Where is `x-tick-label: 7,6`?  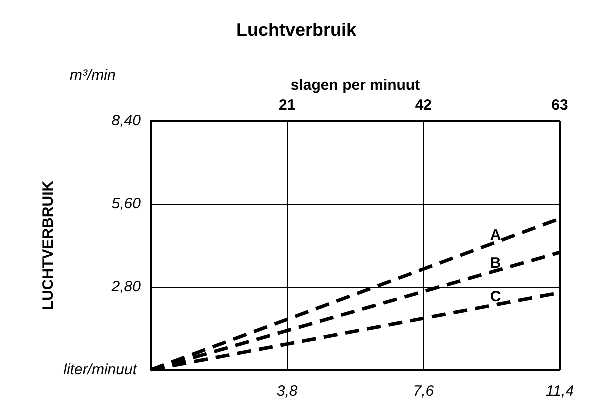
x-tick-label: 7,6 is located at coordinates (424, 391).